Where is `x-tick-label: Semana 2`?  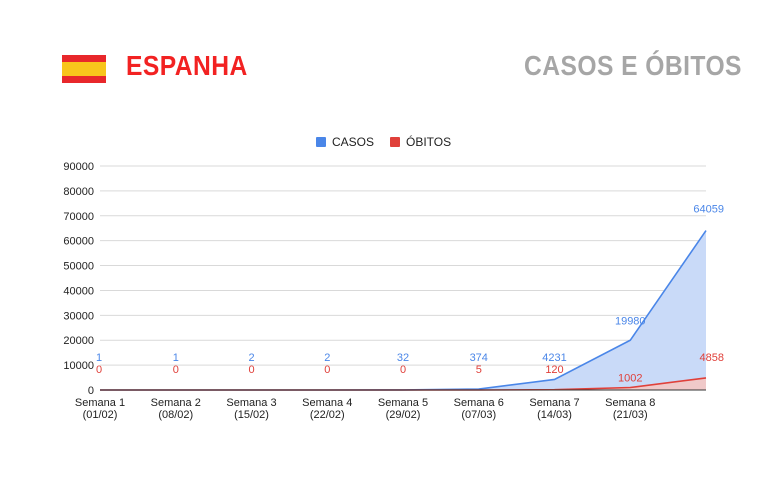 x-tick-label: Semana 2 is located at coordinates (176, 403).